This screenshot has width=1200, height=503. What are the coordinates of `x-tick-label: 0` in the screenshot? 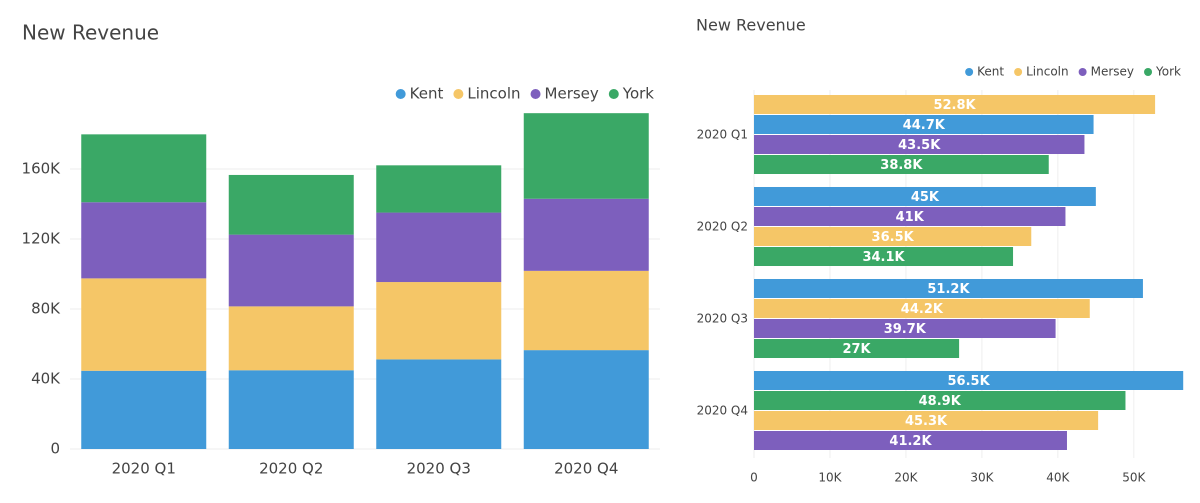 It's located at (754, 478).